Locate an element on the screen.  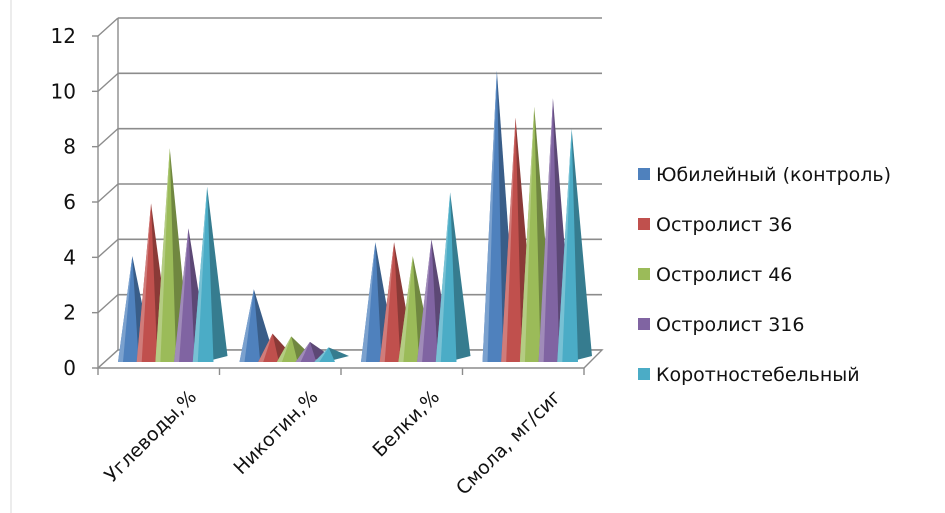
legend-item-4: Коротностебельный is located at coordinates (749, 375).